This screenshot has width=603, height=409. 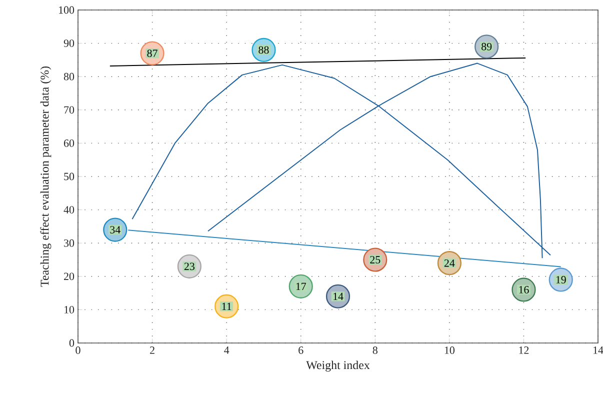 I want to click on data-label: 25, so click(x=375, y=260).